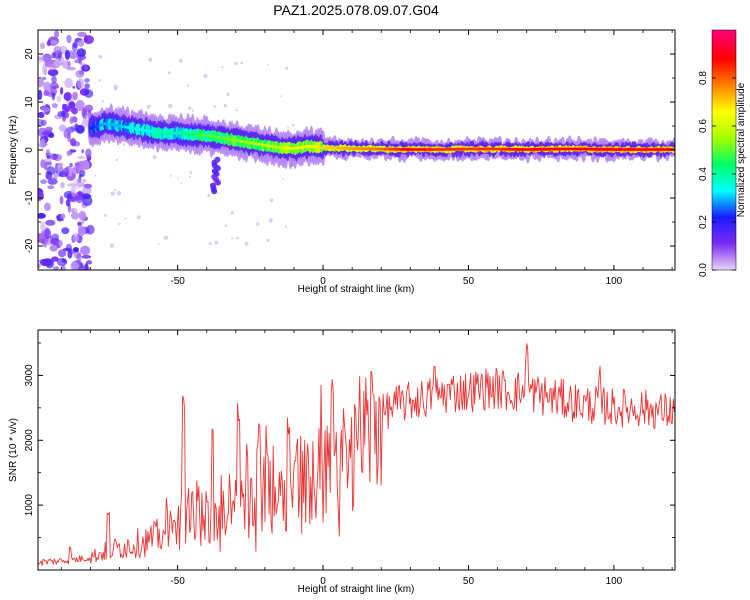 This screenshot has width=750, height=600. What do you see at coordinates (29, 102) in the screenshot?
I see `y-tick-label: 10` at bounding box center [29, 102].